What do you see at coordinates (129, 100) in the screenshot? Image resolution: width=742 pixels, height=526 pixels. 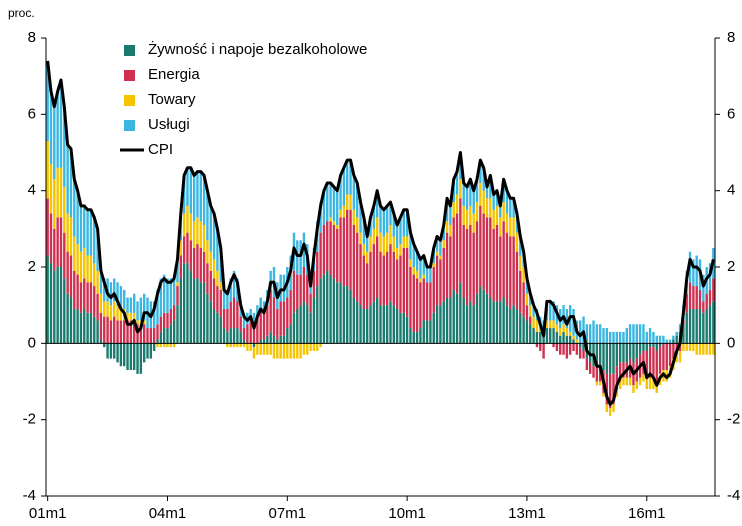 I see `legend-swatch` at bounding box center [129, 100].